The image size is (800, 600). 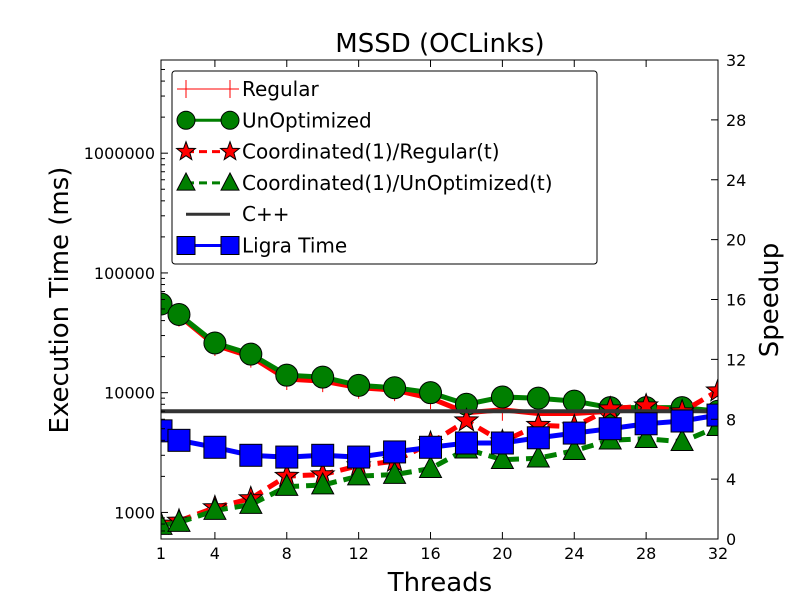 What do you see at coordinates (502, 553) in the screenshot?
I see `x-tick-label: 20` at bounding box center [502, 553].